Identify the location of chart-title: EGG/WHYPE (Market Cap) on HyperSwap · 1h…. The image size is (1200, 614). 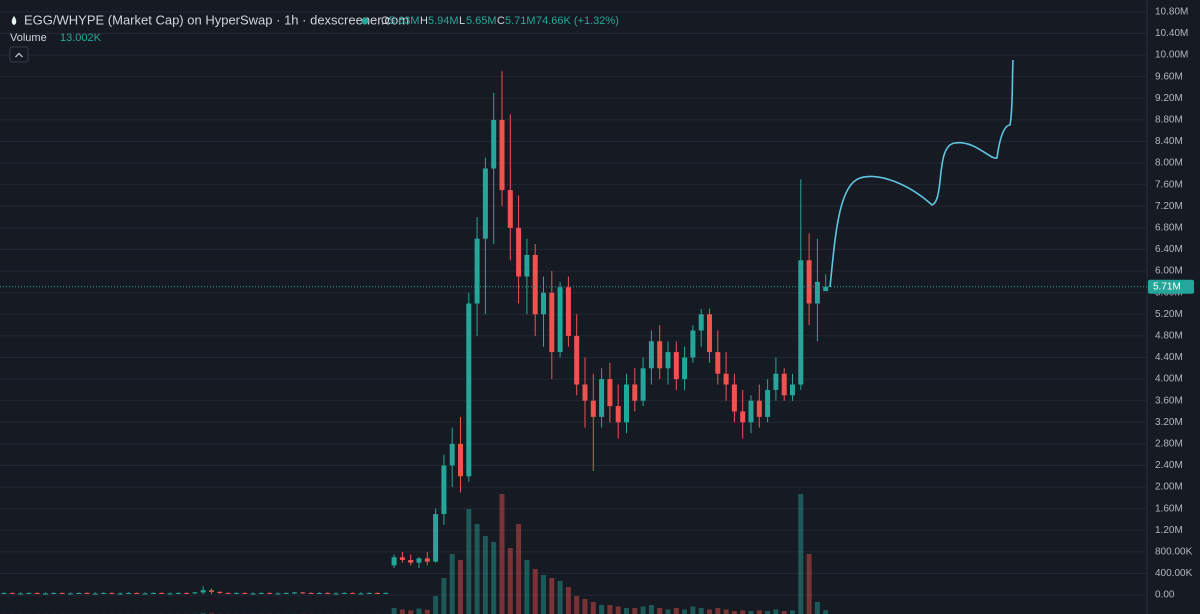
(216, 19).